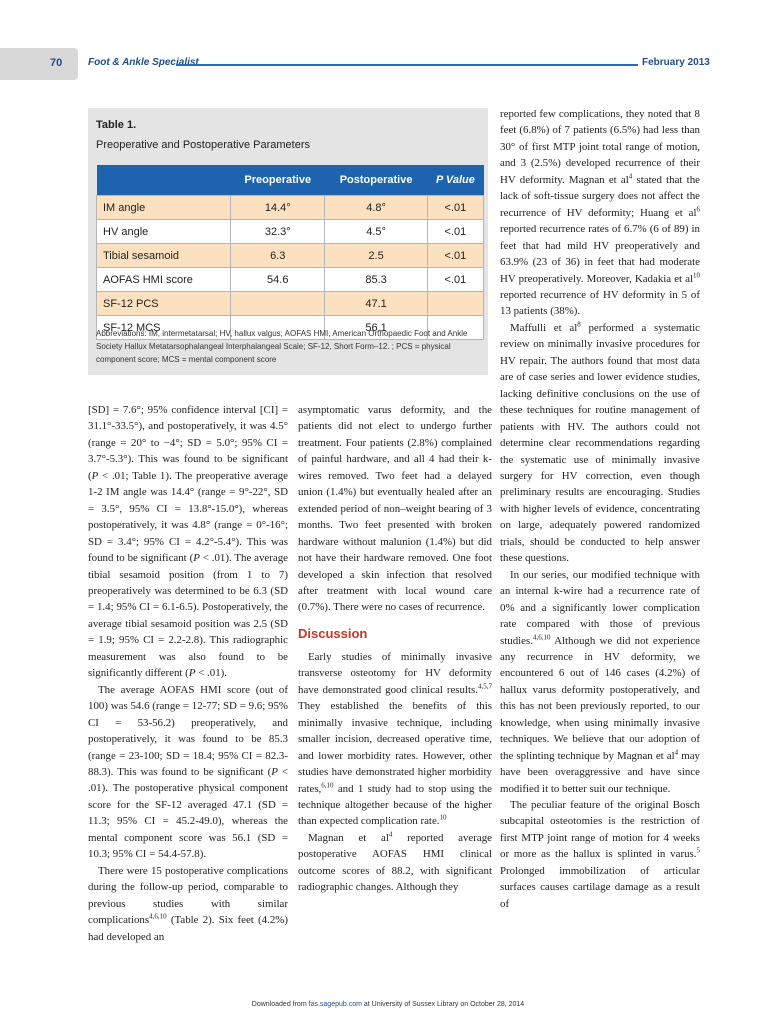 The width and height of the screenshot is (776, 1024). I want to click on table-row: SF-12 PCS 47.1, so click(290, 303).